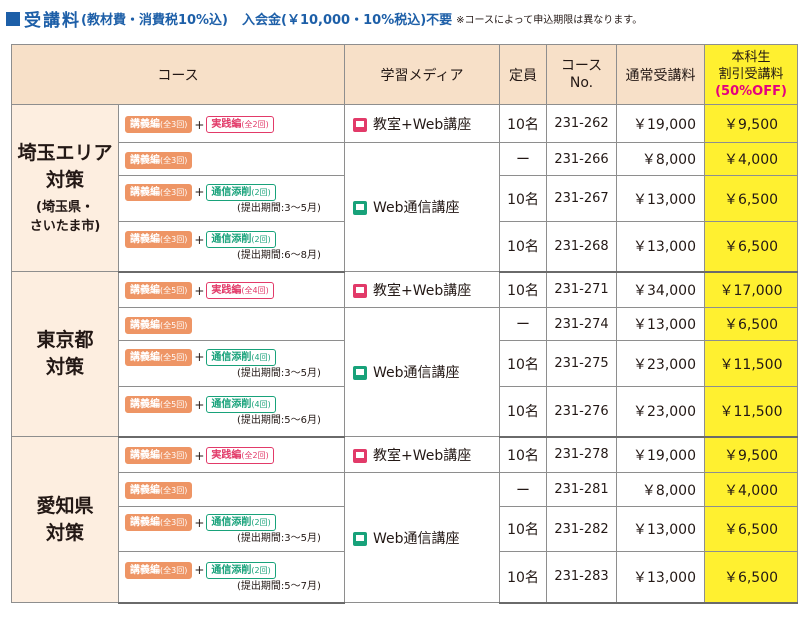  Describe the element at coordinates (64, 367) in the screenshot. I see `region-name-line2: 対策` at that location.